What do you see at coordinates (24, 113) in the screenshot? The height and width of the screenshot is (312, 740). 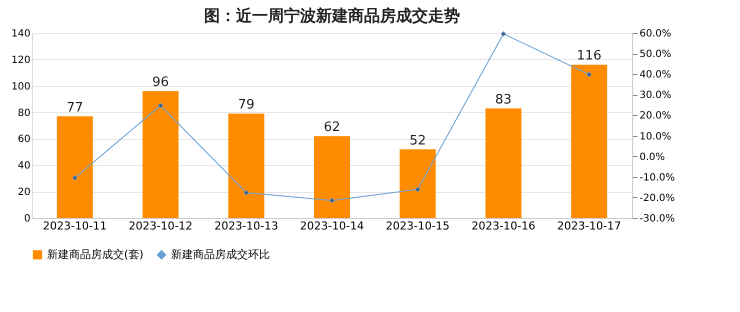 I see `y-tick-label: 80` at bounding box center [24, 113].